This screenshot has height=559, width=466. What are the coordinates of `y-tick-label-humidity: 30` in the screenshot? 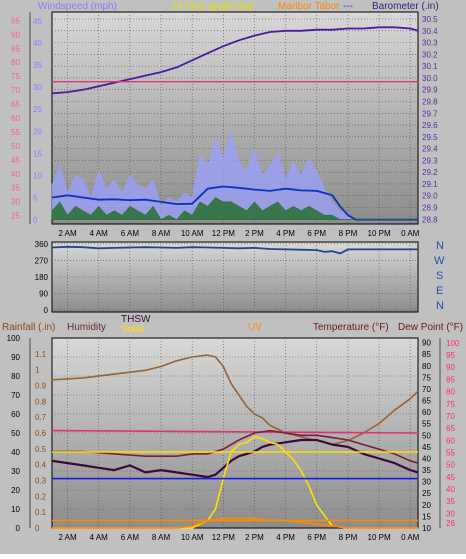 It's located at (15, 471).